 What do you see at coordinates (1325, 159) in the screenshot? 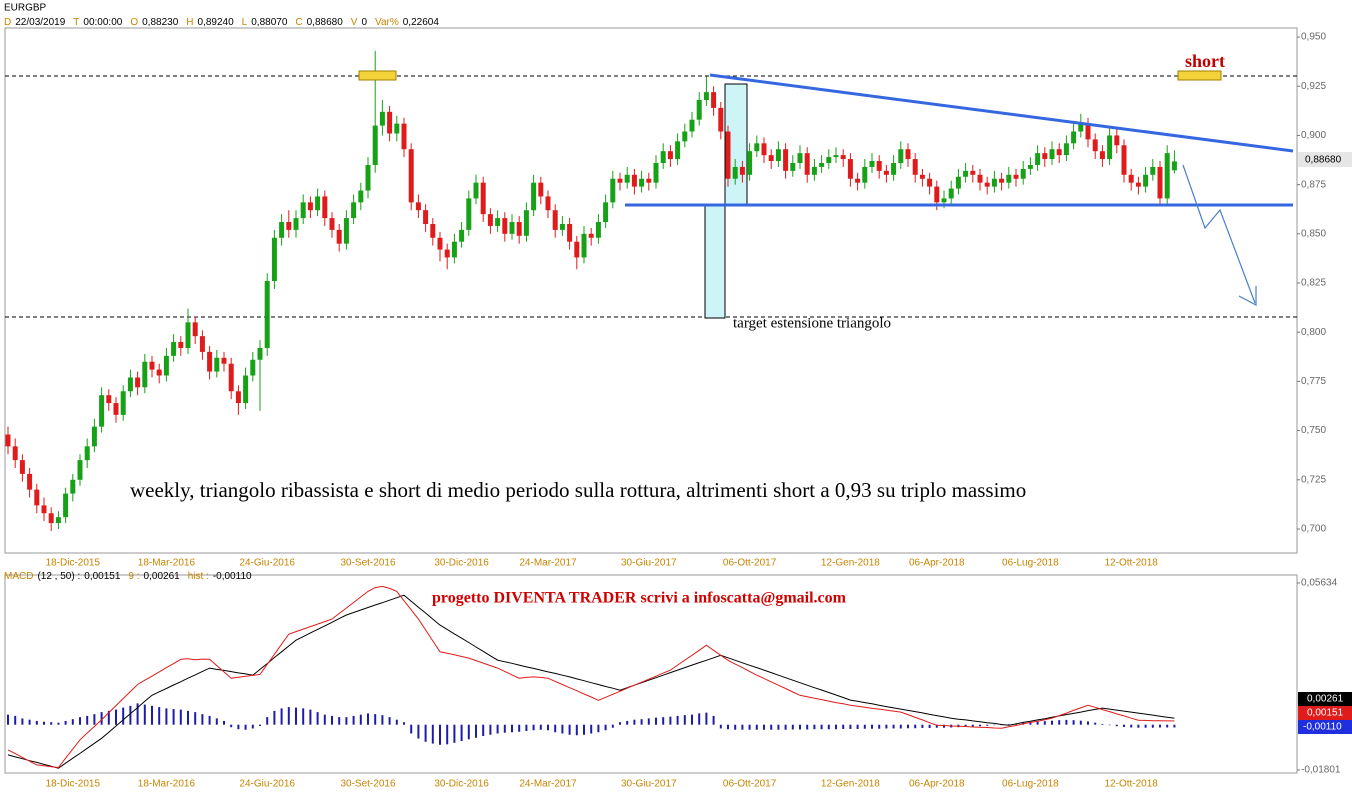
I see `price-tag-bg` at bounding box center [1325, 159].